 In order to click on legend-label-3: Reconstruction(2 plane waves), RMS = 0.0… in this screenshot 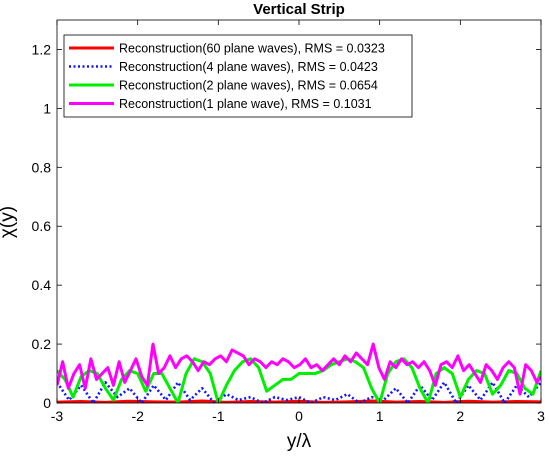, I will do `click(248, 86)`.